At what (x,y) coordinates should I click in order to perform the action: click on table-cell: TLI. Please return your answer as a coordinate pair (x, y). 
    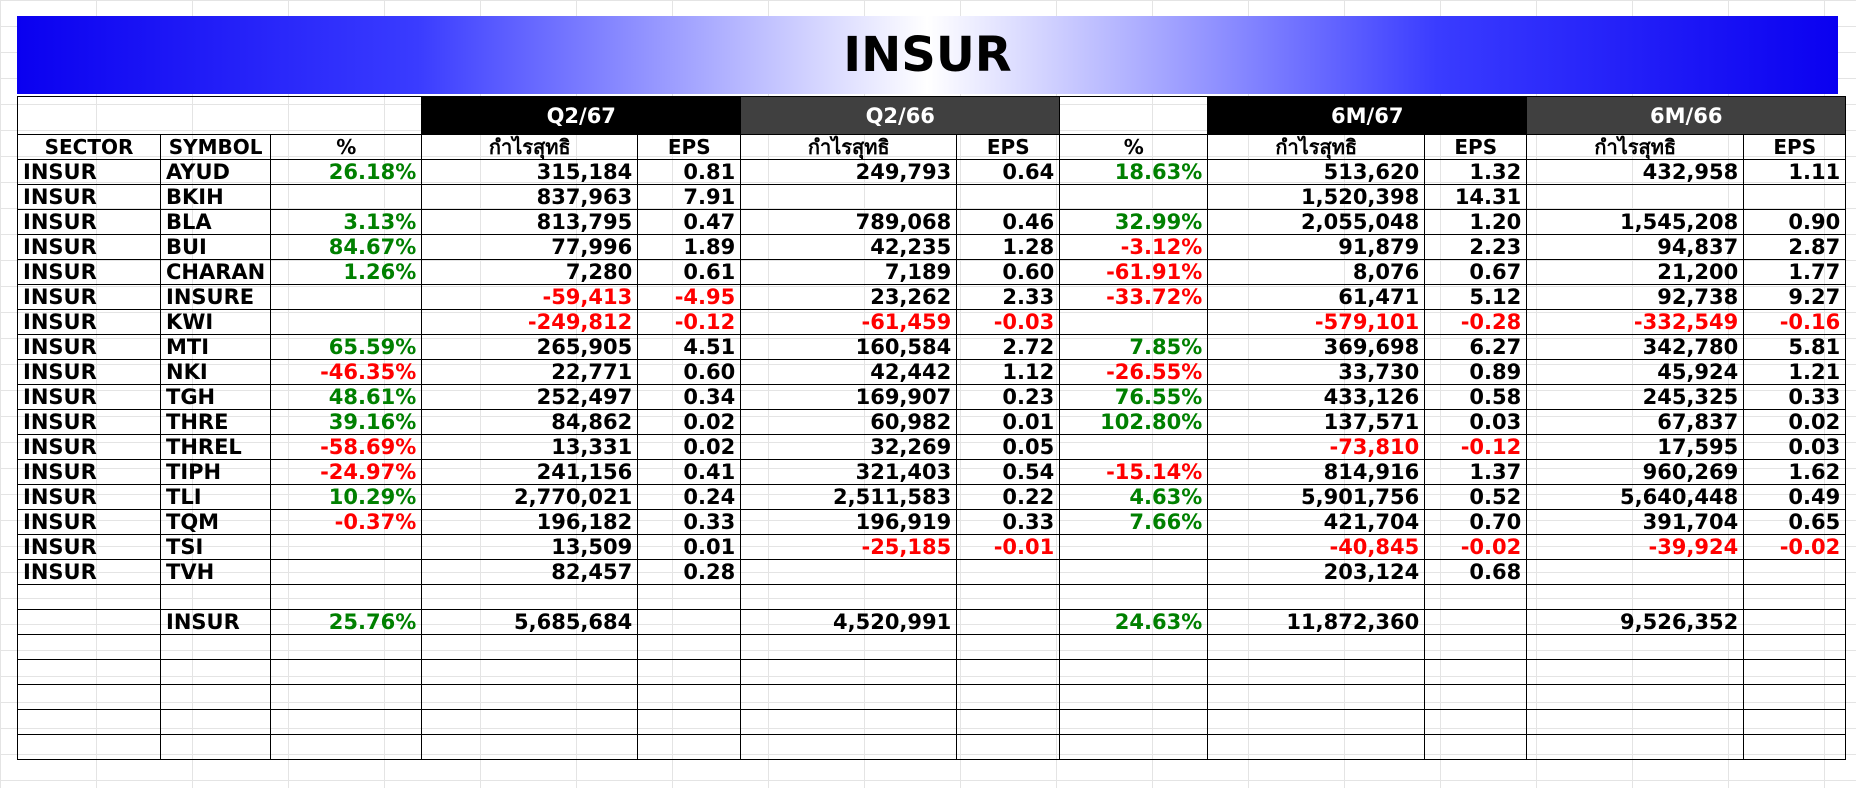
    Looking at the image, I should click on (215, 497).